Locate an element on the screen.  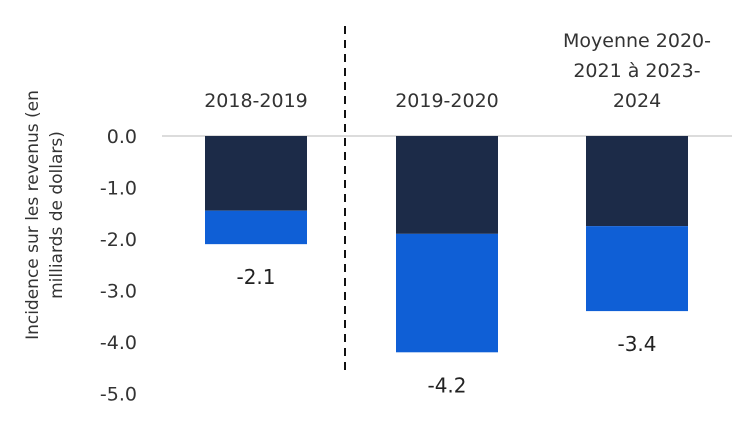
y-tick-label: -2.0 is located at coordinates (118, 240).